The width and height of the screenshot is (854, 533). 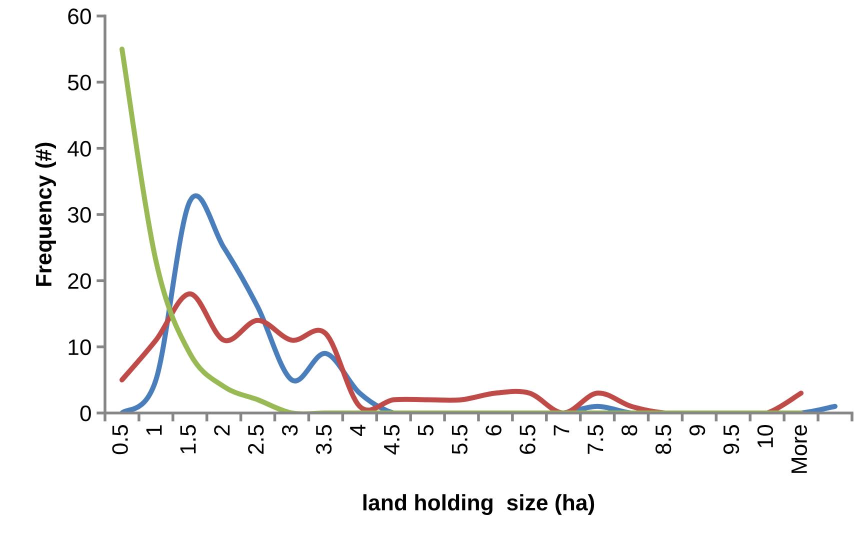 What do you see at coordinates (85, 414) in the screenshot?
I see `y-tick-label: 0` at bounding box center [85, 414].